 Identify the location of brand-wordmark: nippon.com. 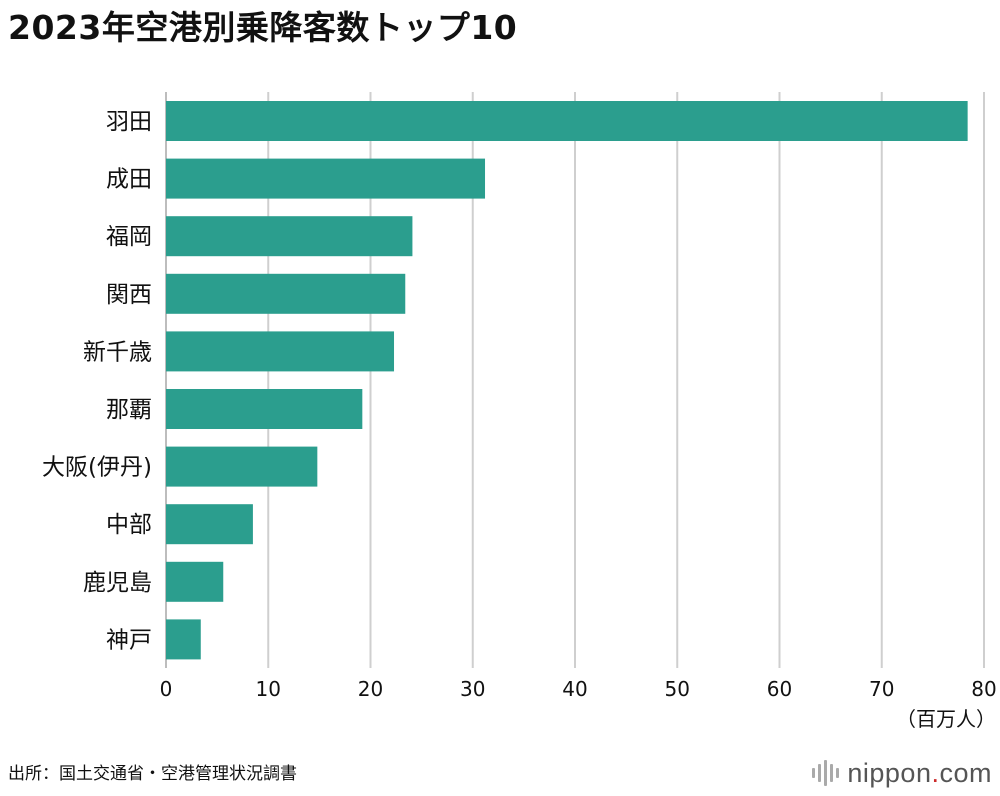
(919, 773).